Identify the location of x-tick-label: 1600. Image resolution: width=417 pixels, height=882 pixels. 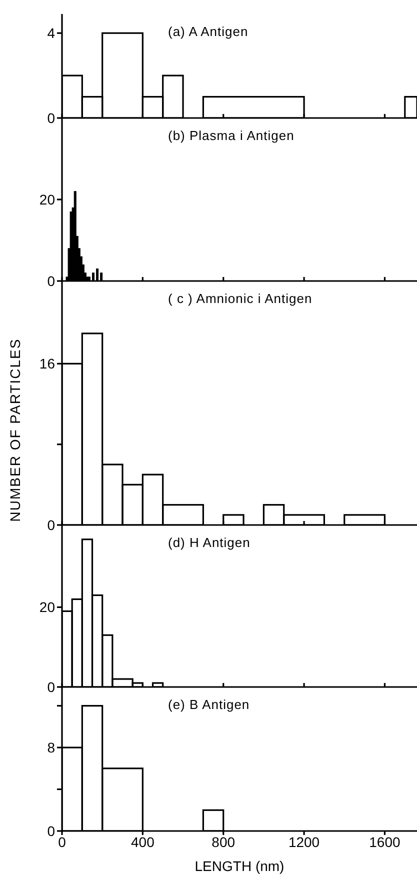
(385, 842).